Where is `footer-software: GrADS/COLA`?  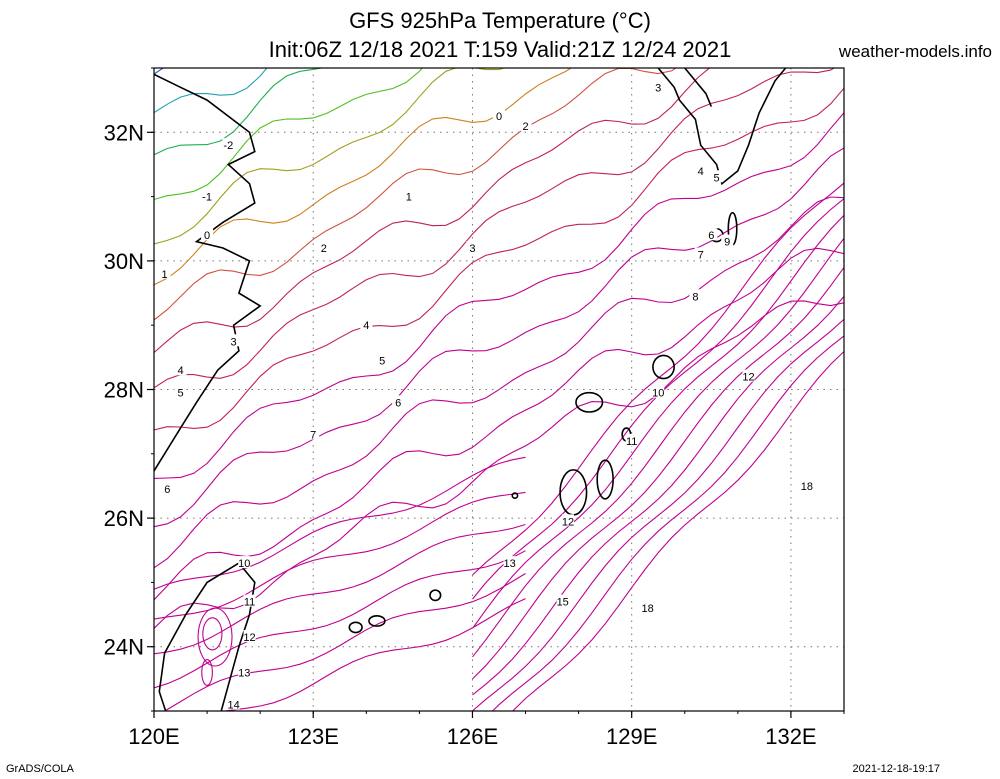
footer-software: GrADS/COLA is located at coordinates (40, 769).